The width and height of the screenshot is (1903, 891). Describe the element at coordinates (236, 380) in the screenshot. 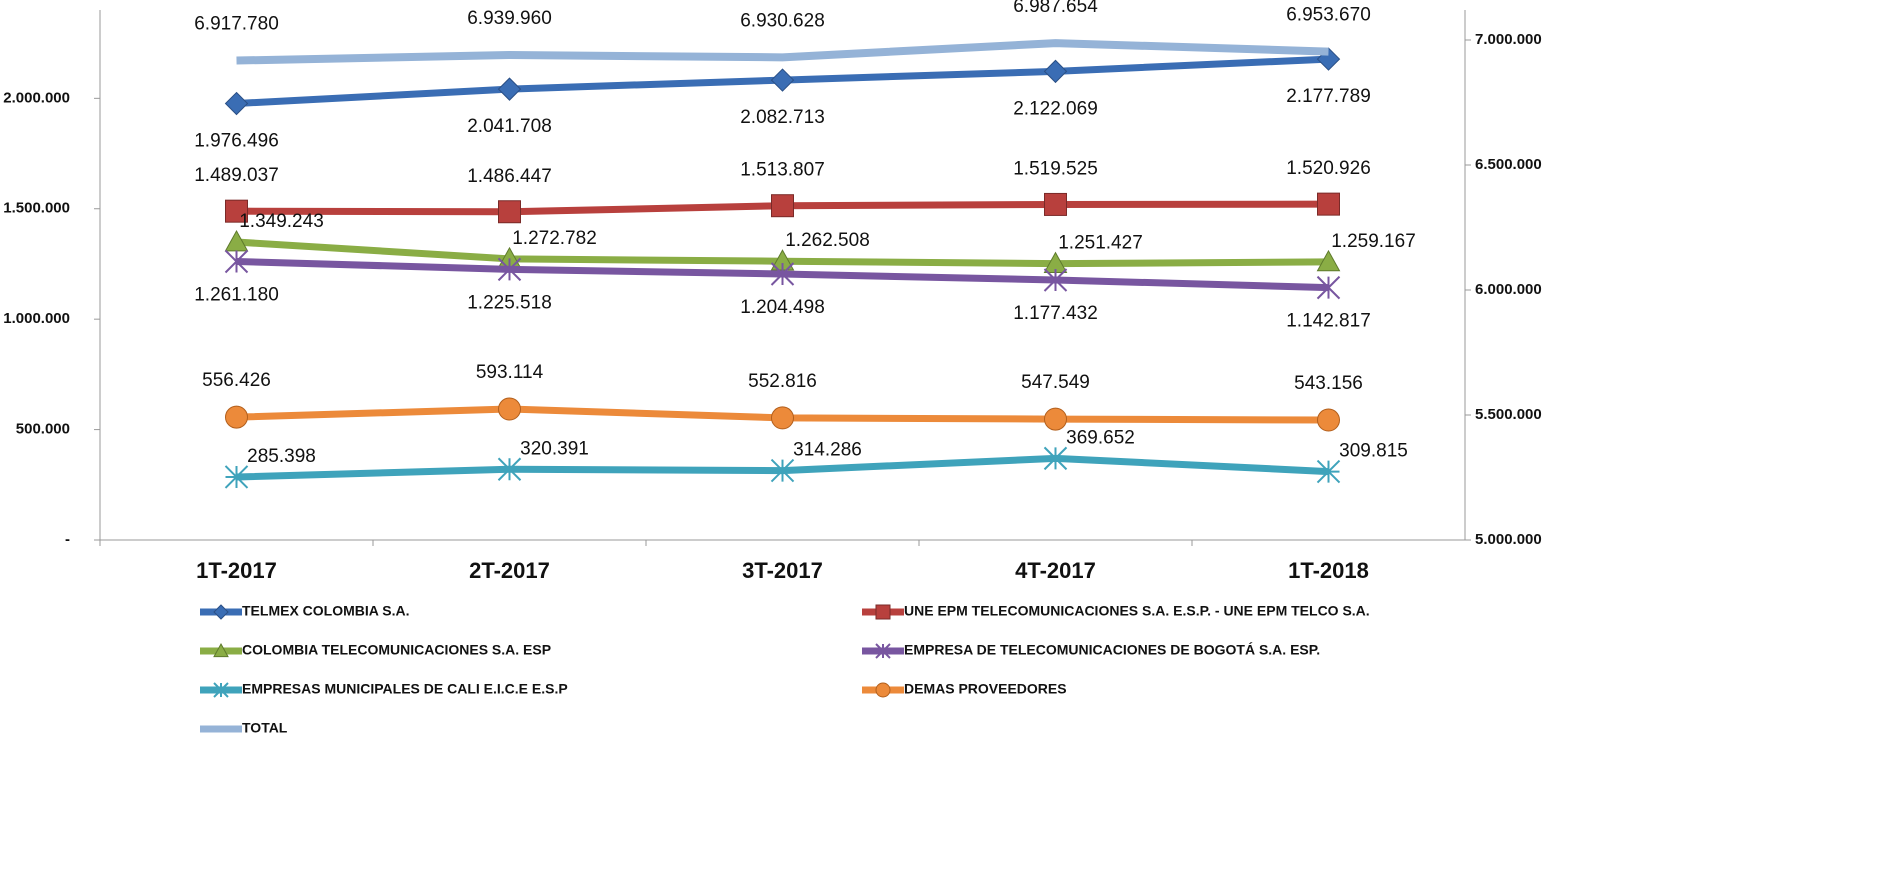

I see `data-label: 556.426` at that location.